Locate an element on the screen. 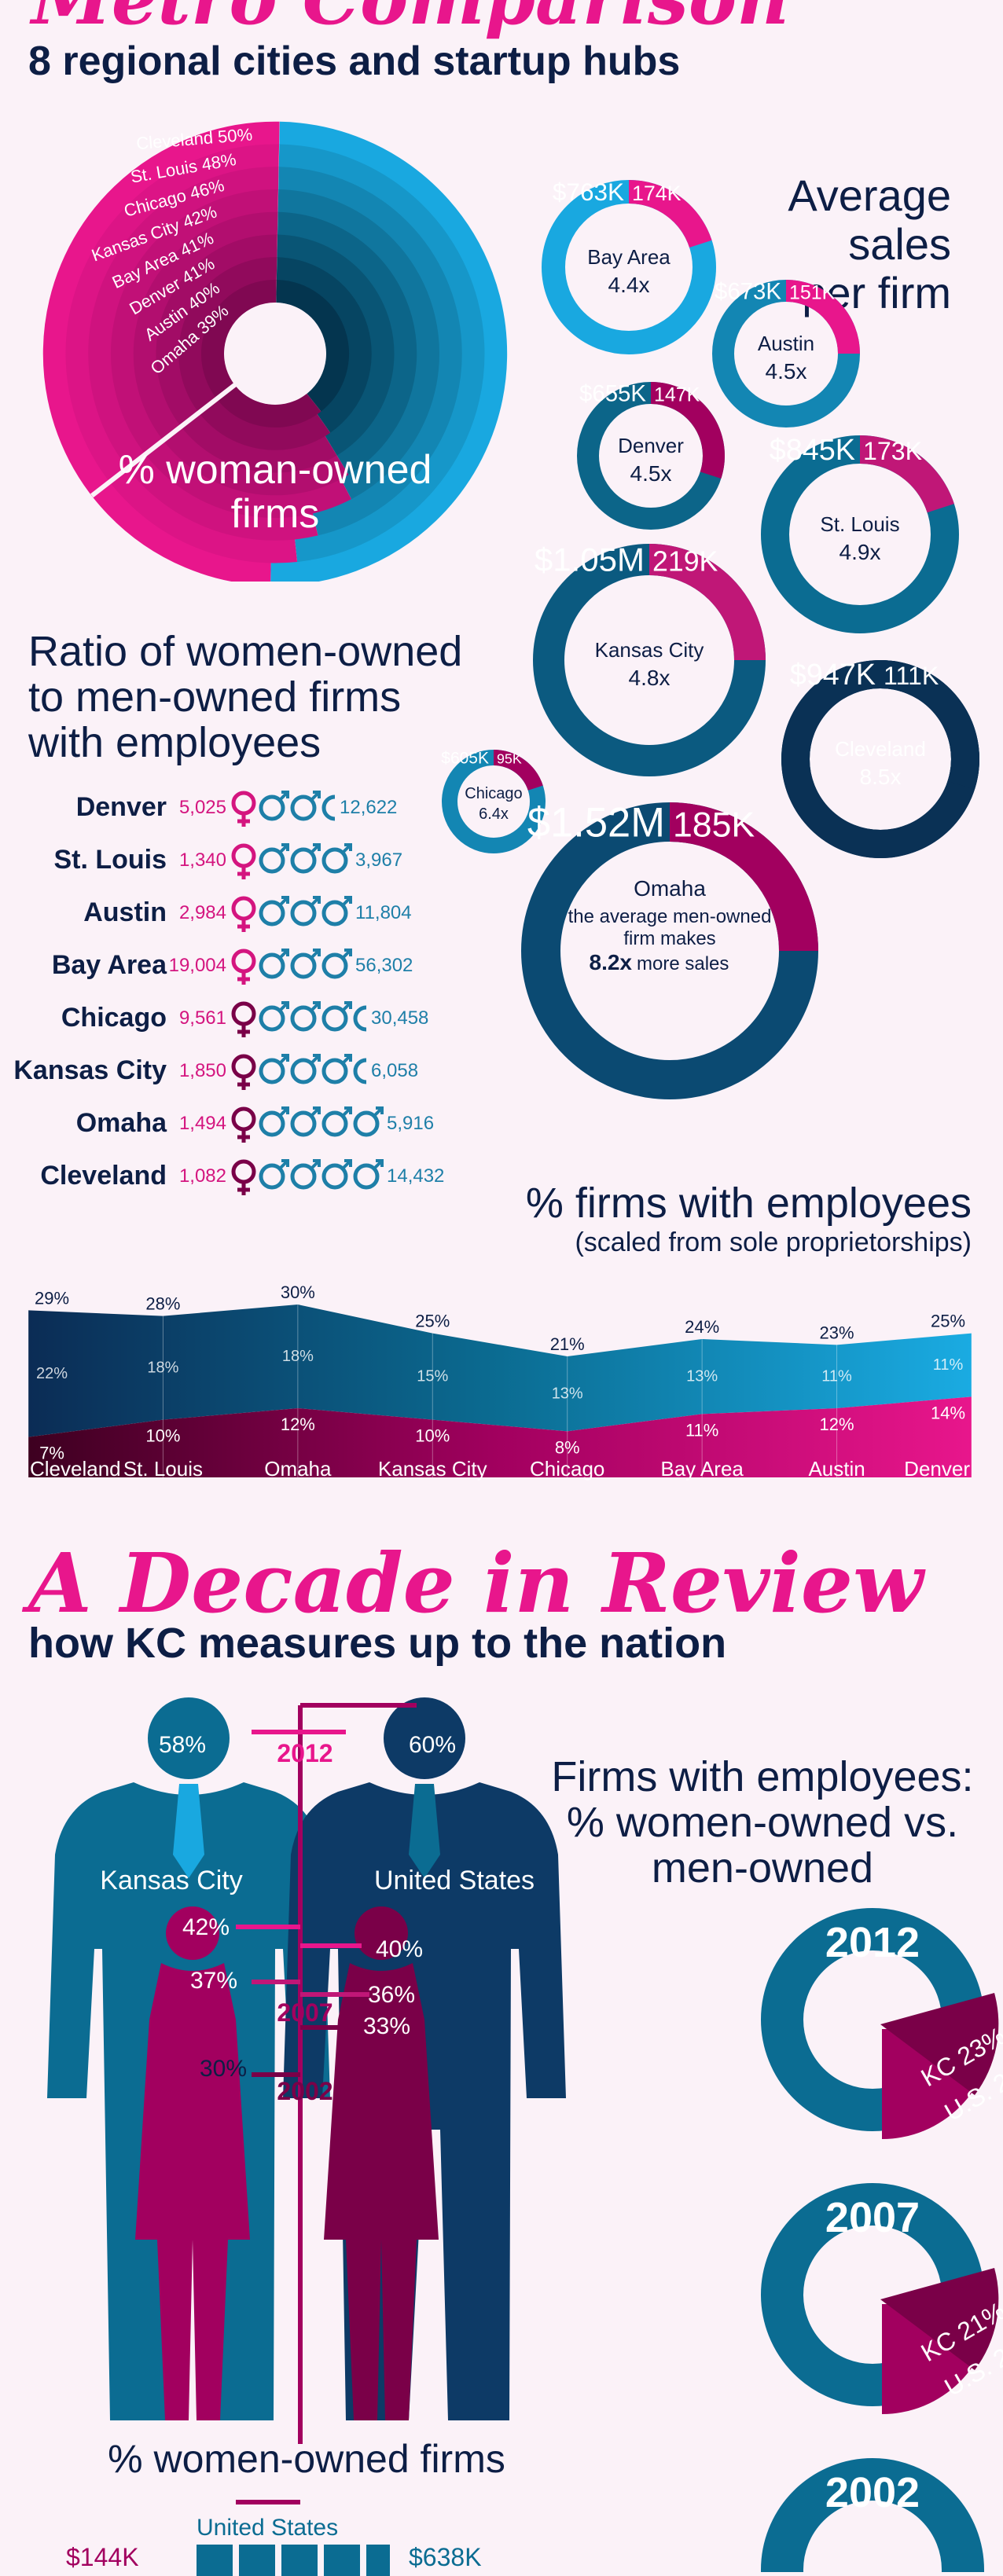 The image size is (1003, 2576). sales-note-line1: the average men-owned is located at coordinates (670, 917).